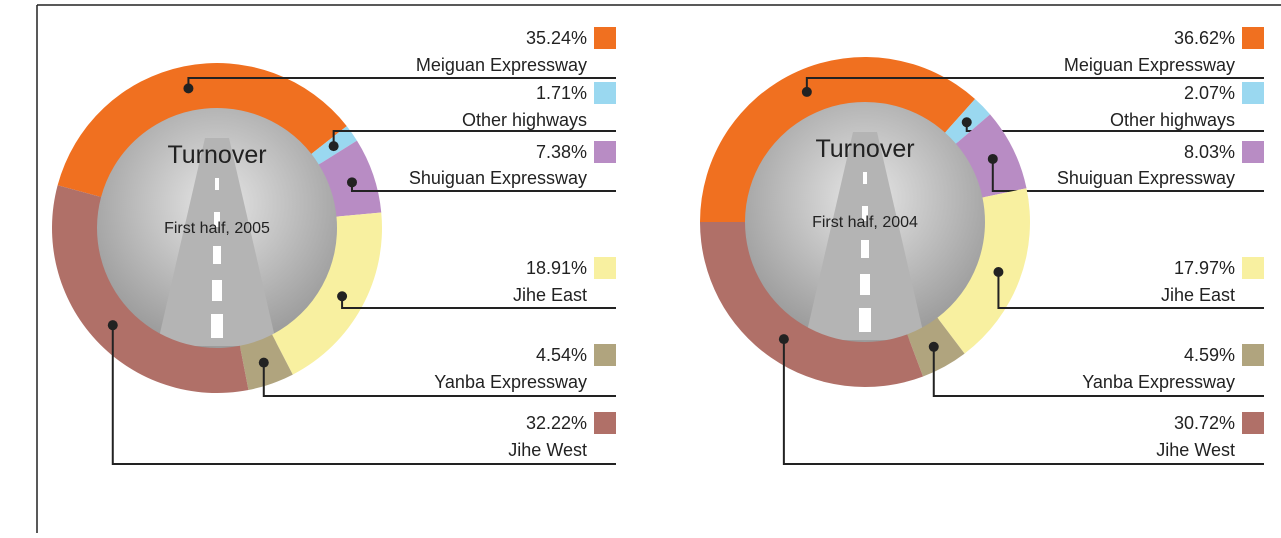  I want to click on value-label: 35.24%, so click(556, 38).